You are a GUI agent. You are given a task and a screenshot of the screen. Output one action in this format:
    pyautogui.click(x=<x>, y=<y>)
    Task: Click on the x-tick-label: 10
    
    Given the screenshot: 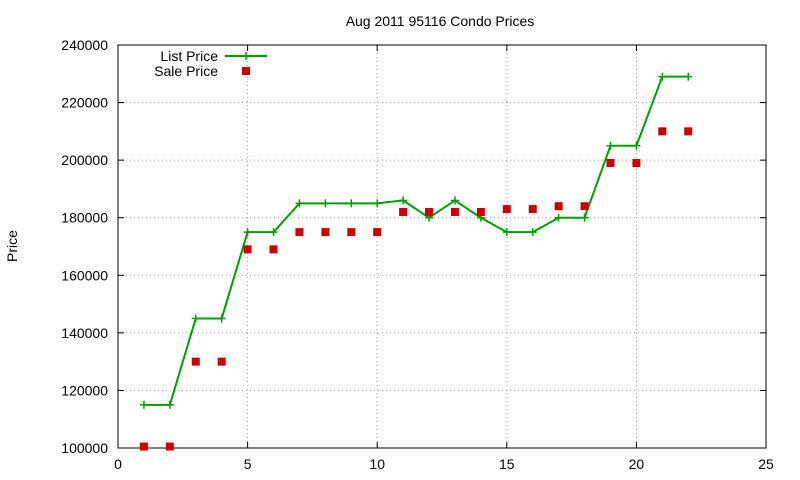 What is the action you would take?
    pyautogui.click(x=377, y=464)
    